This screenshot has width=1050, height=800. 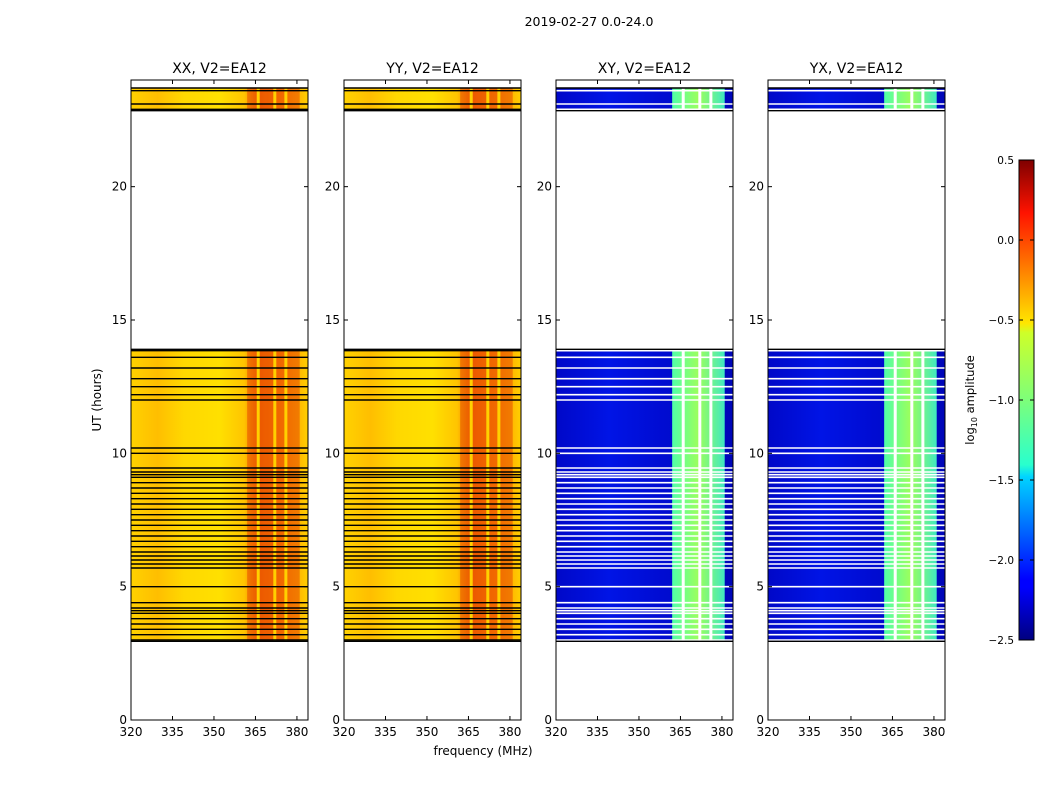 I want to click on colorbar-tick-label: −2.5, so click(x=1002, y=641).